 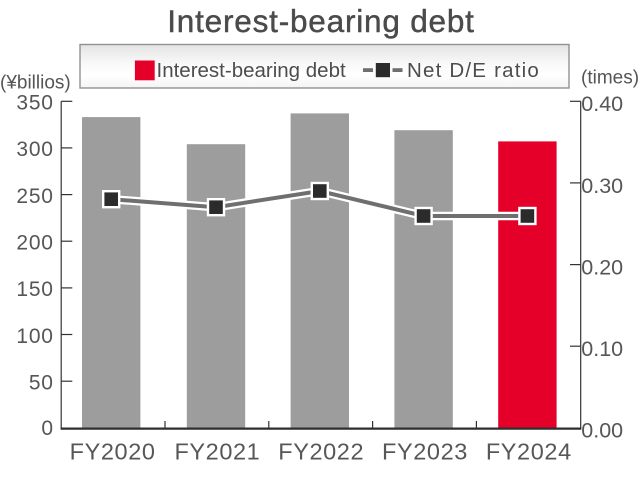 I want to click on svg-text: FY2020, so click(x=113, y=451).